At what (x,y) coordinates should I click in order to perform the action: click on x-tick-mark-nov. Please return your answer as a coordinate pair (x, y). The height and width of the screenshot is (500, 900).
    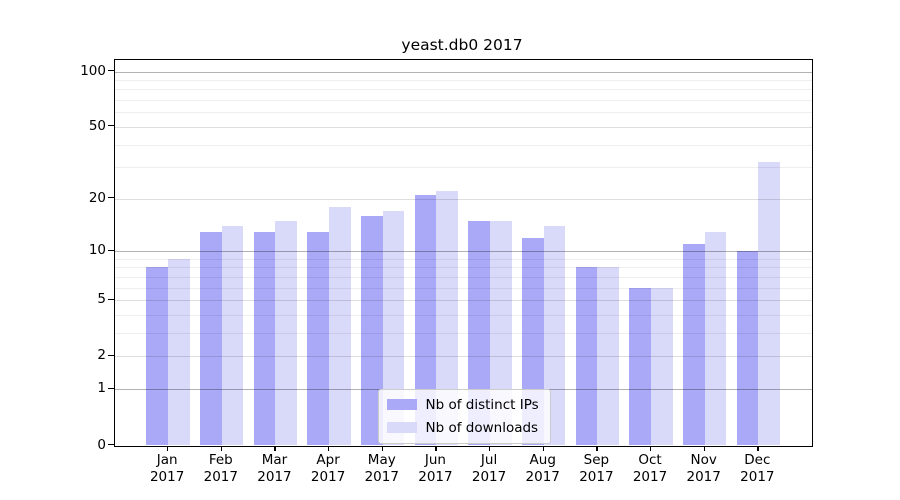
    Looking at the image, I should click on (704, 448).